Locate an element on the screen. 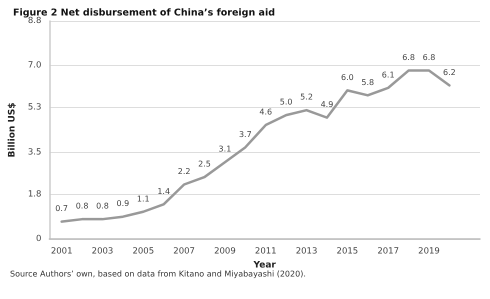 The image size is (490, 299). data-label: 3.7 is located at coordinates (245, 134).